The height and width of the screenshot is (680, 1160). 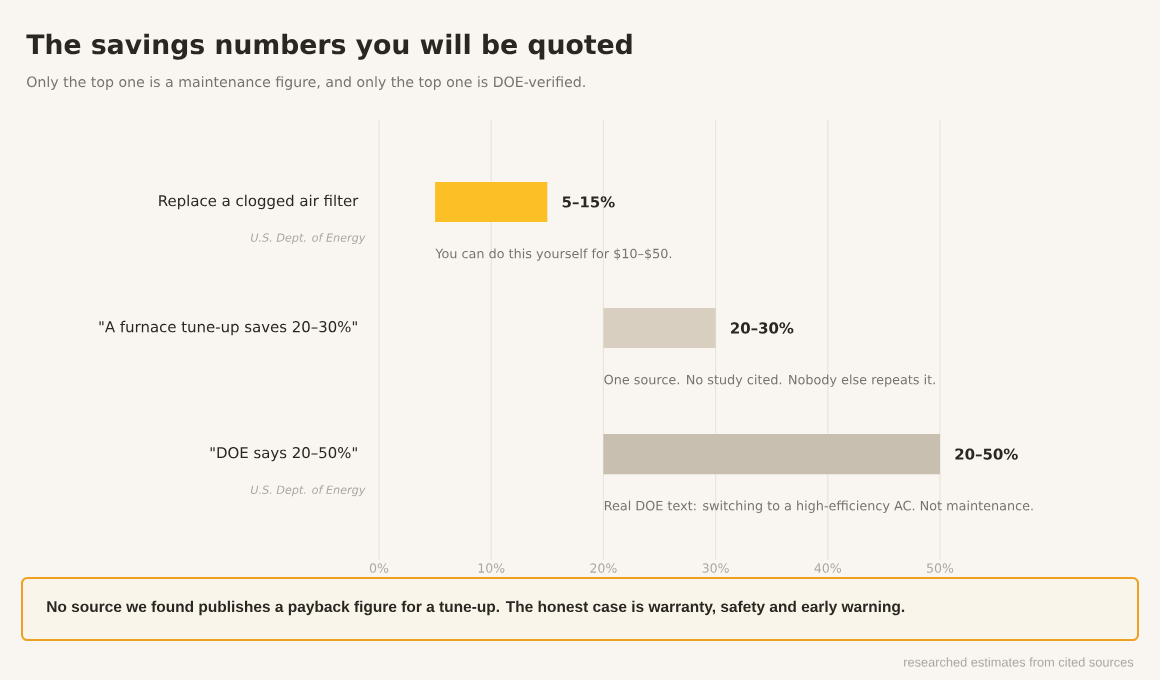 I want to click on y-tick-label: "A furnace tune-up saves 20–30%", so click(x=228, y=328).